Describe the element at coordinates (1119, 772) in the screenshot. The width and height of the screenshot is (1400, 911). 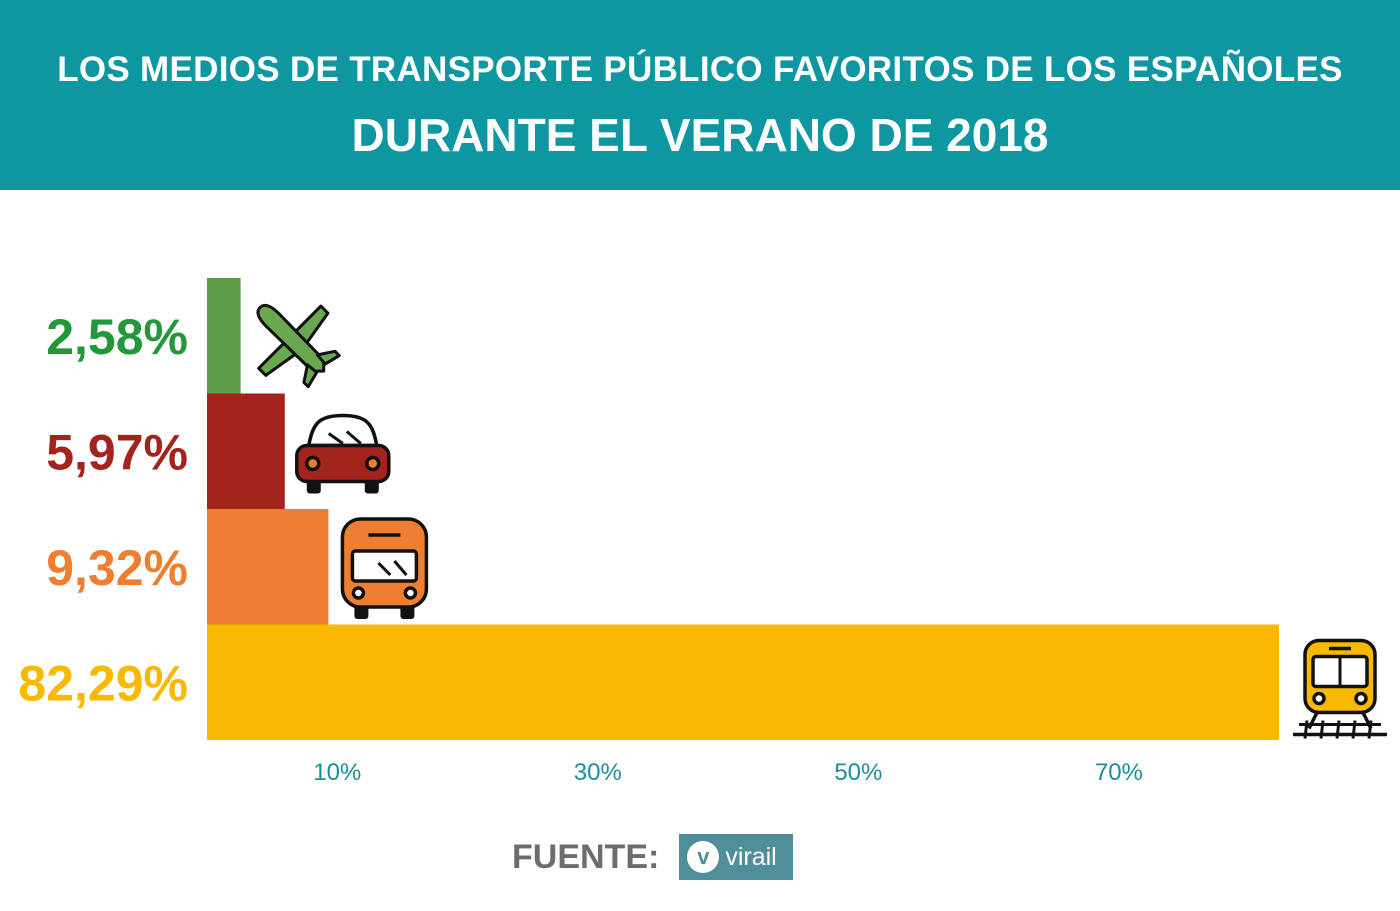
I see `x-tick-label: 70%` at that location.